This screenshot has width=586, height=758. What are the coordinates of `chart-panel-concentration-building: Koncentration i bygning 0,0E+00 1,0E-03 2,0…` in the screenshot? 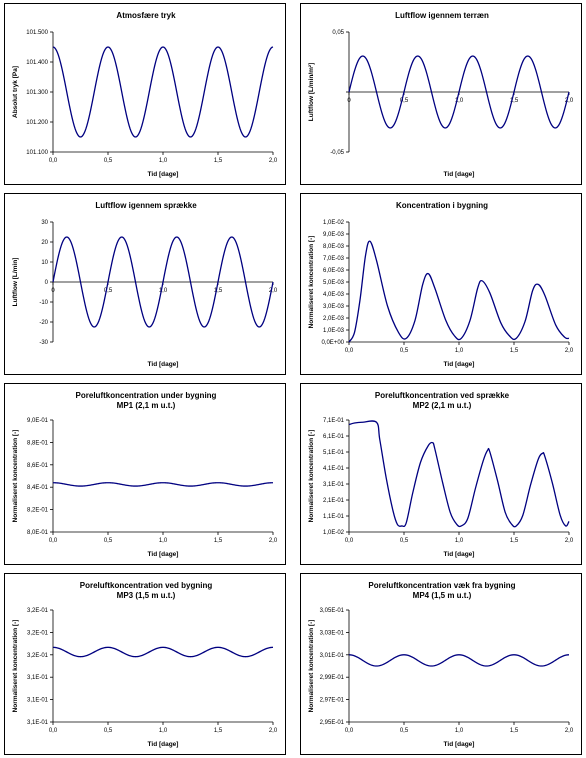 It's located at (441, 284).